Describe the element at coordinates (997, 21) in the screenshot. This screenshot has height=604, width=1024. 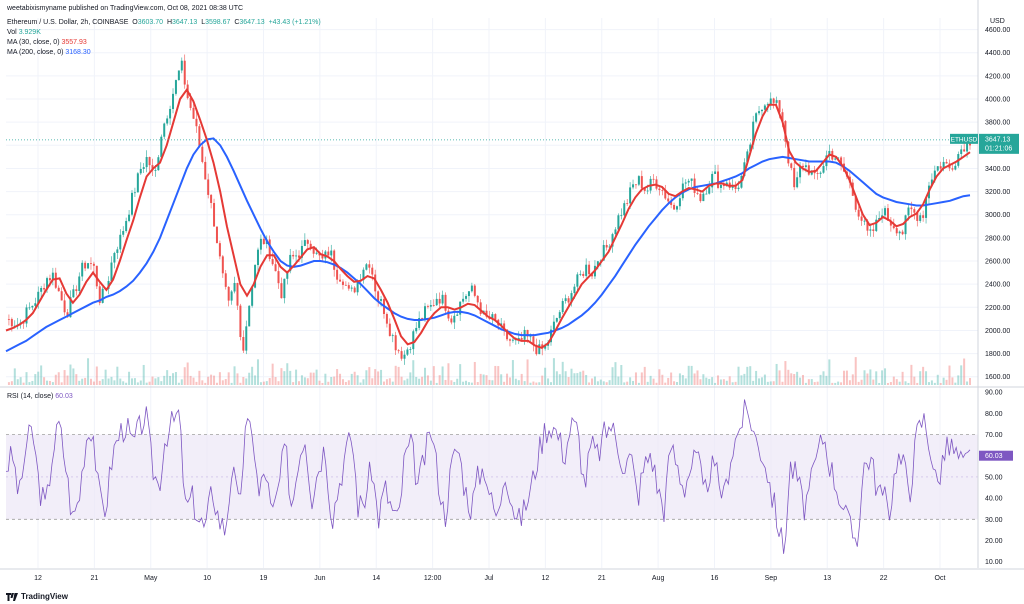
I see `currency-label: USD` at that location.